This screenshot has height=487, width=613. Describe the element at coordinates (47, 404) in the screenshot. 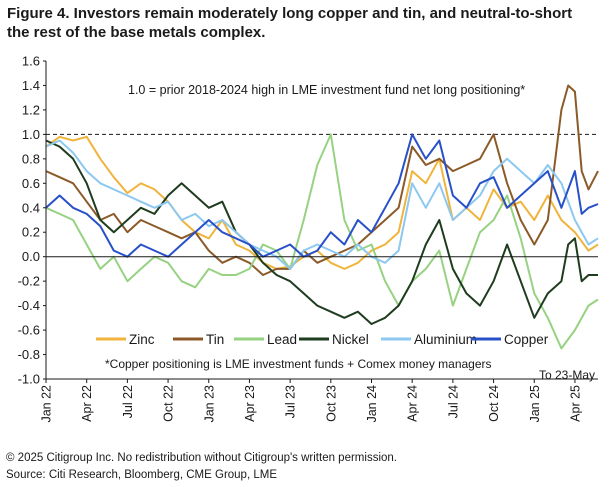

I see `x-tick-label: Jan 22` at that location.